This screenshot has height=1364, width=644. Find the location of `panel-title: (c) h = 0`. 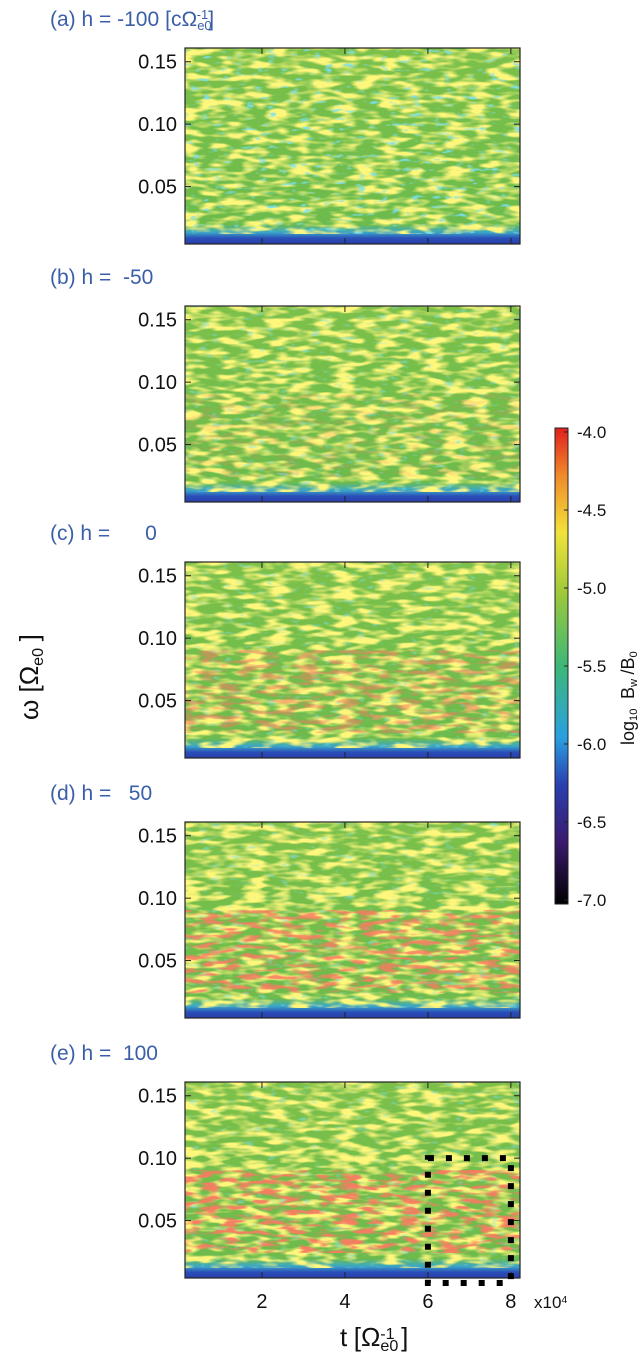

panel-title: (c) h = 0 is located at coordinates (103, 533).